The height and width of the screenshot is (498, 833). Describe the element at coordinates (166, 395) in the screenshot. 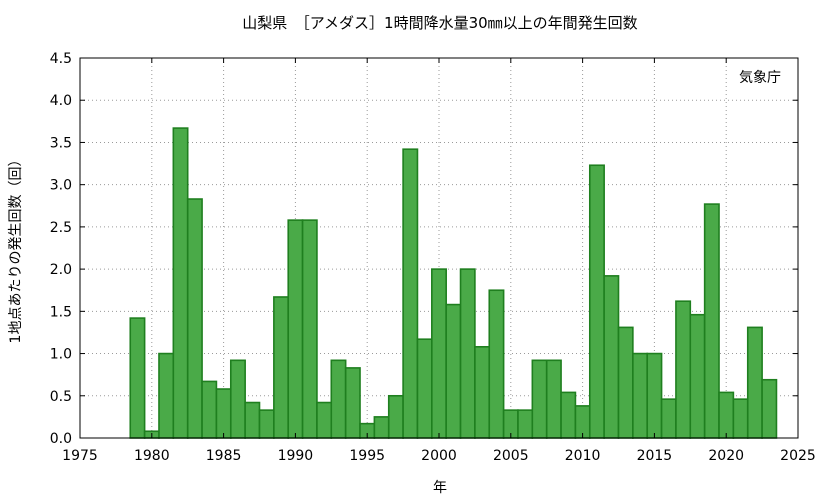

I see `bar-1981` at that location.